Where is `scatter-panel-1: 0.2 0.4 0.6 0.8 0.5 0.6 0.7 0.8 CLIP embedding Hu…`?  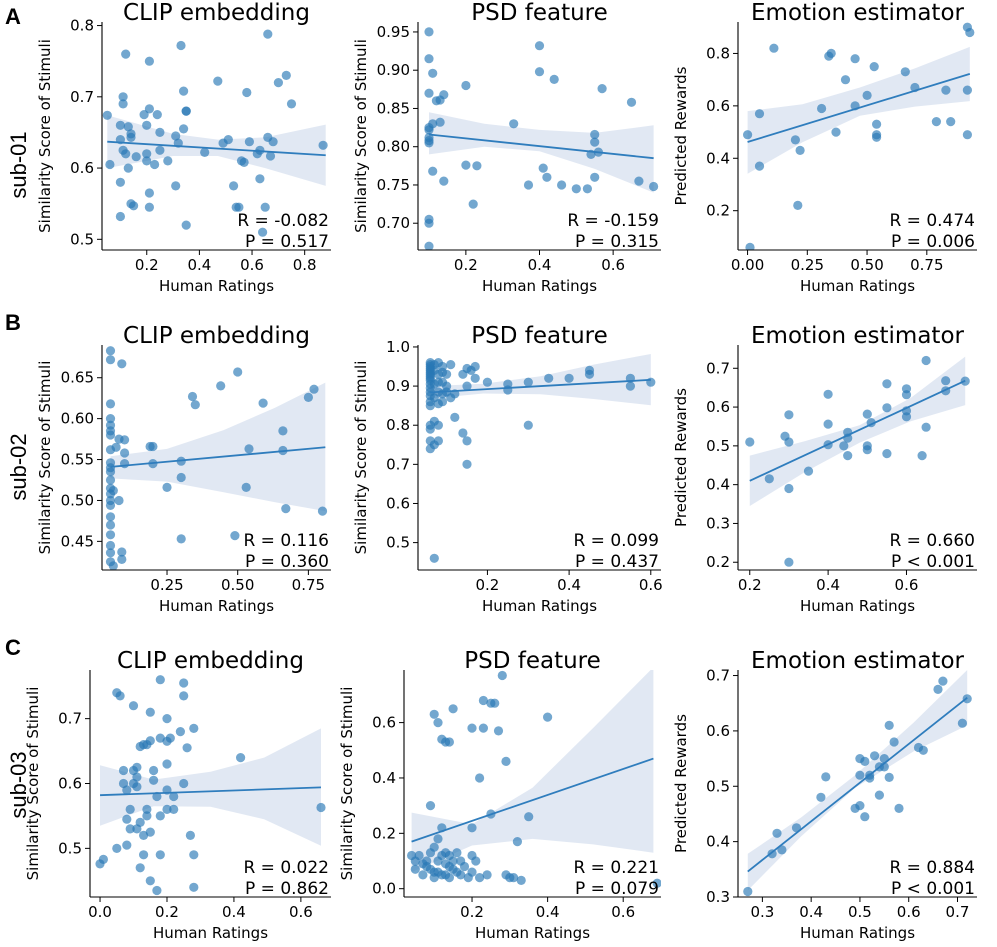
scatter-panel-1: 0.2 0.4 0.6 0.8 0.5 0.6 0.7 0.8 CLIP embedding Hu… is located at coordinates (183, 147).